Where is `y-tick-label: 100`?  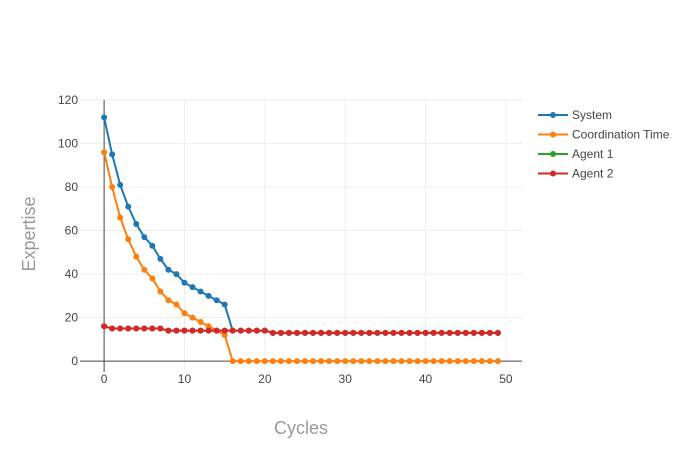
y-tick-label: 100 is located at coordinates (68, 144).